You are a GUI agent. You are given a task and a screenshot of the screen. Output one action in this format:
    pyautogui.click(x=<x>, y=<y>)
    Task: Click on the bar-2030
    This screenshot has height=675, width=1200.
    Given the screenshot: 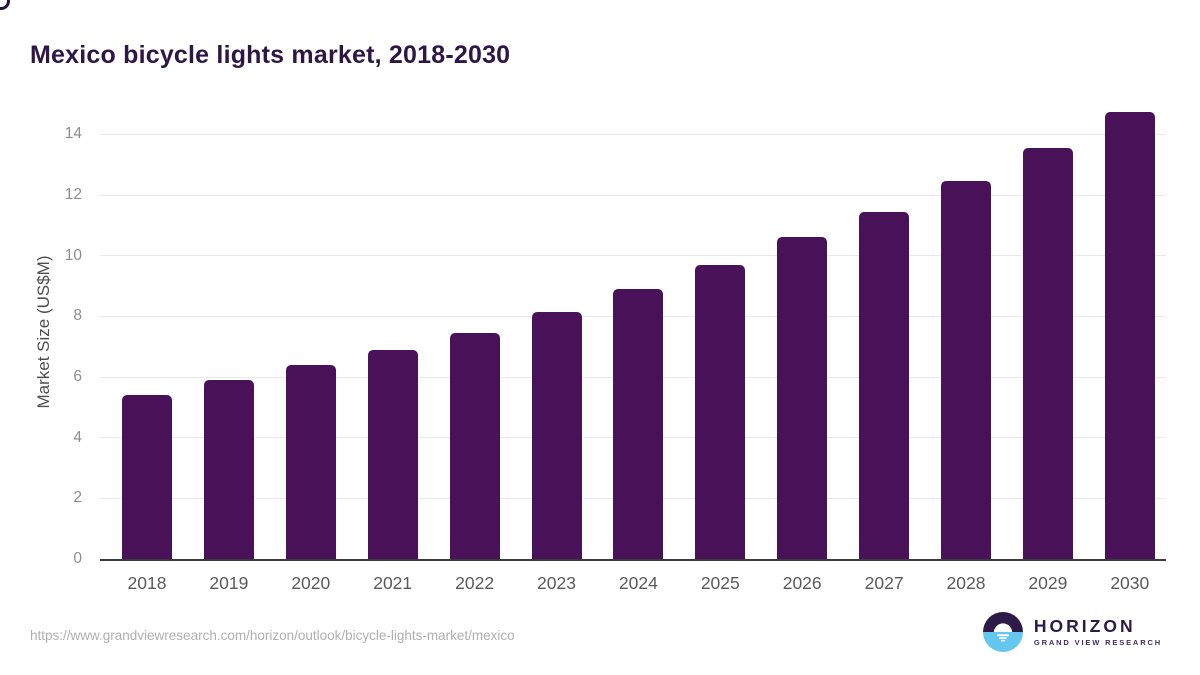 What is the action you would take?
    pyautogui.click(x=1129, y=335)
    